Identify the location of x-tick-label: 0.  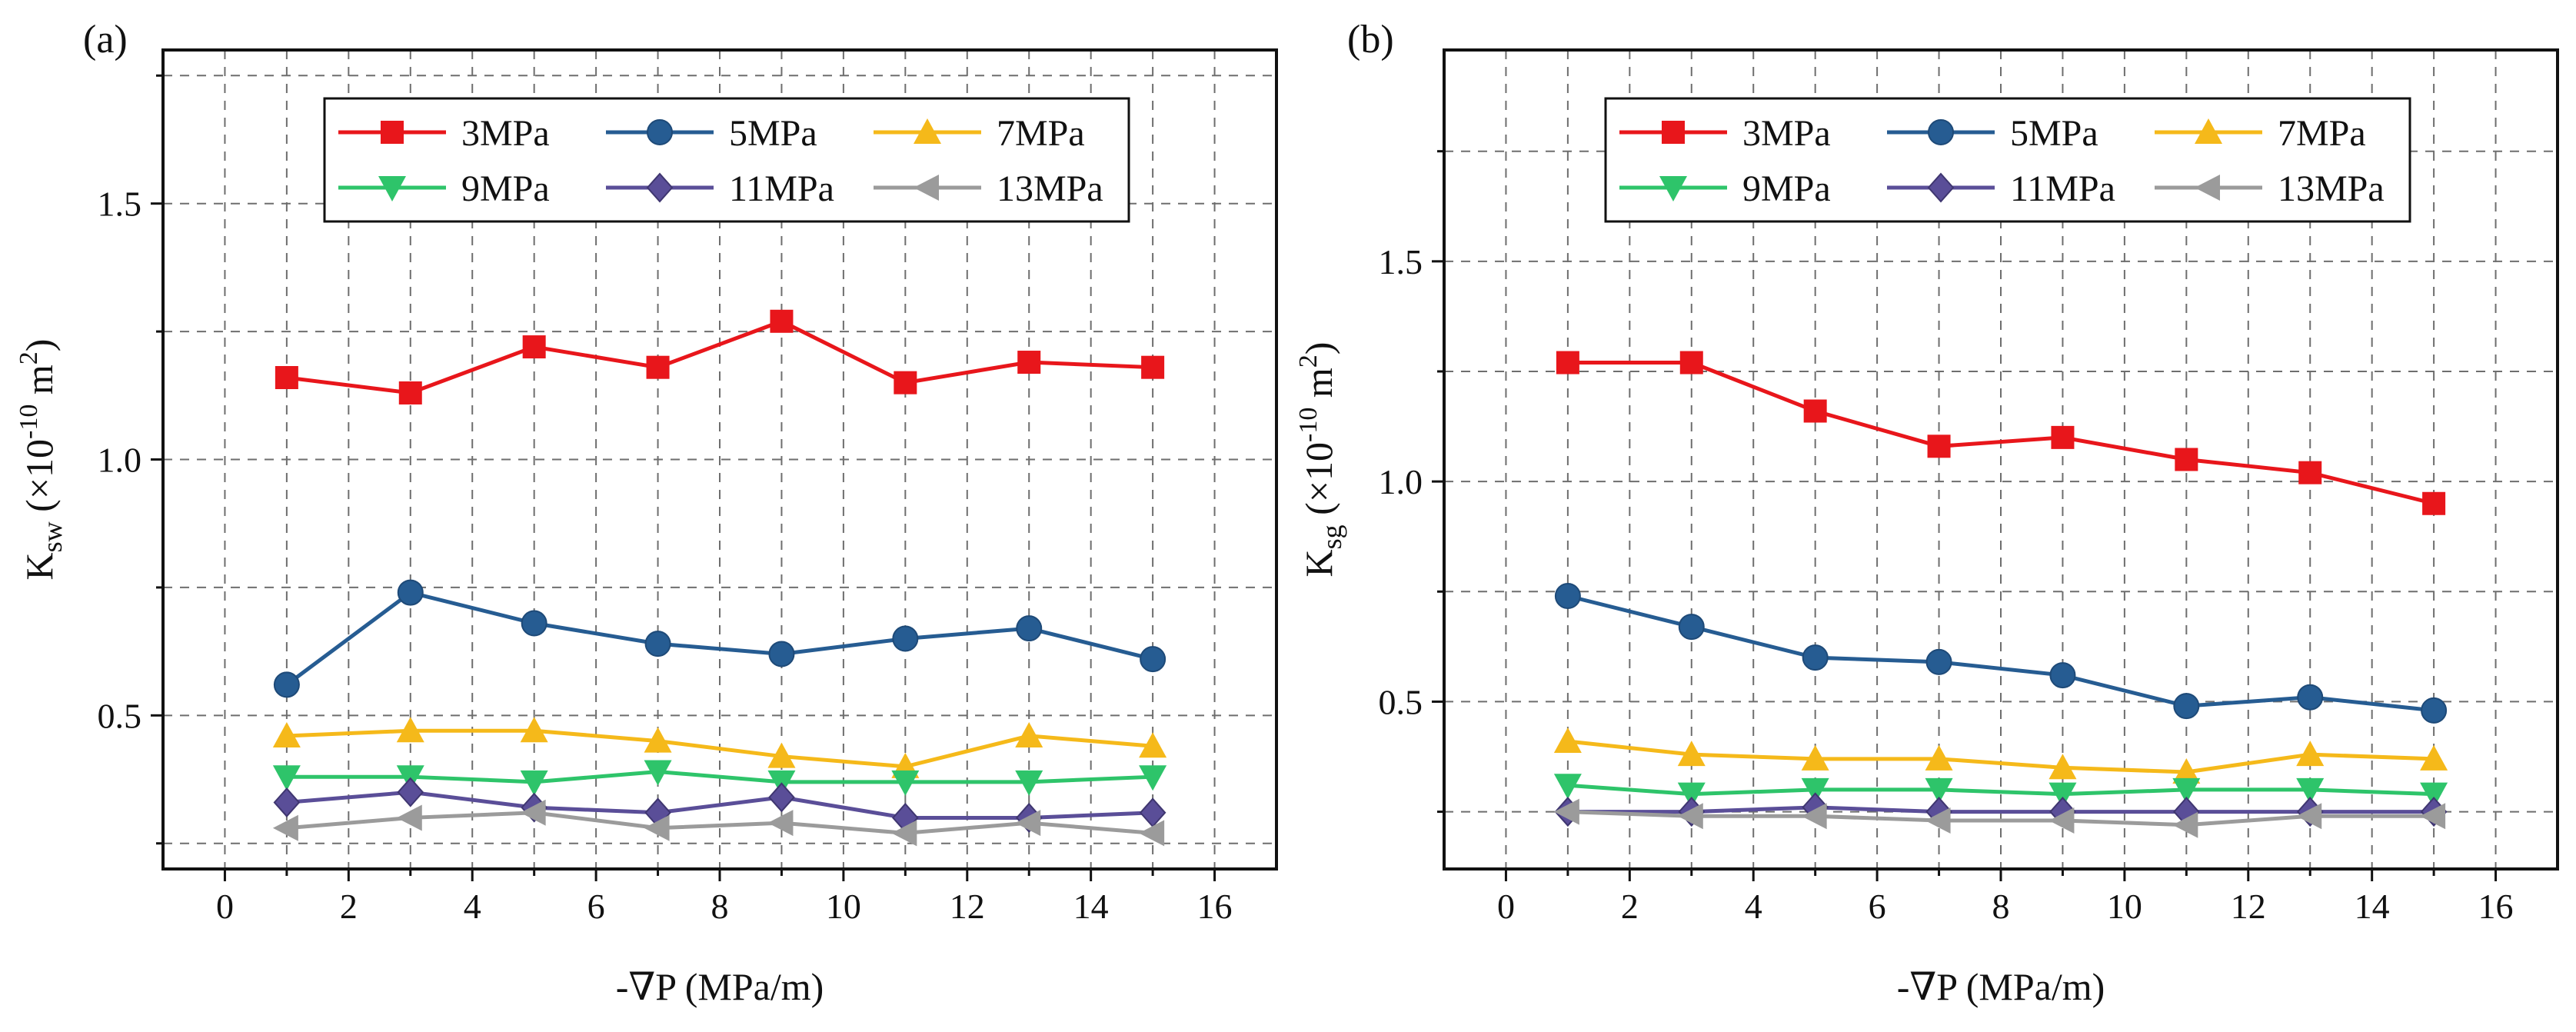
(225, 907).